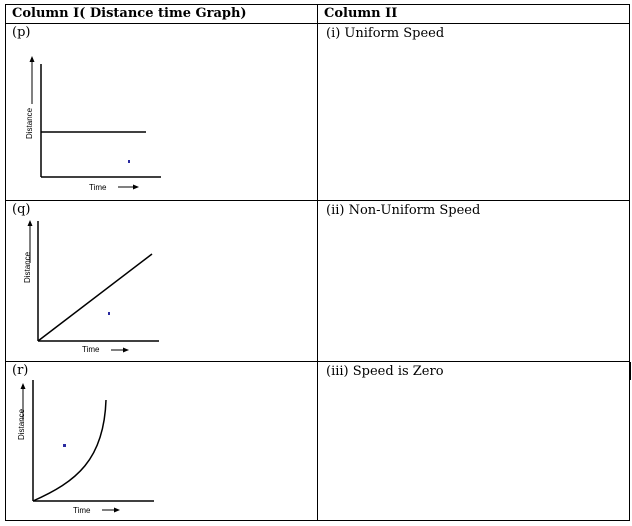 The height and width of the screenshot is (526, 632). I want to click on column-2-header: Column II, so click(473, 14).